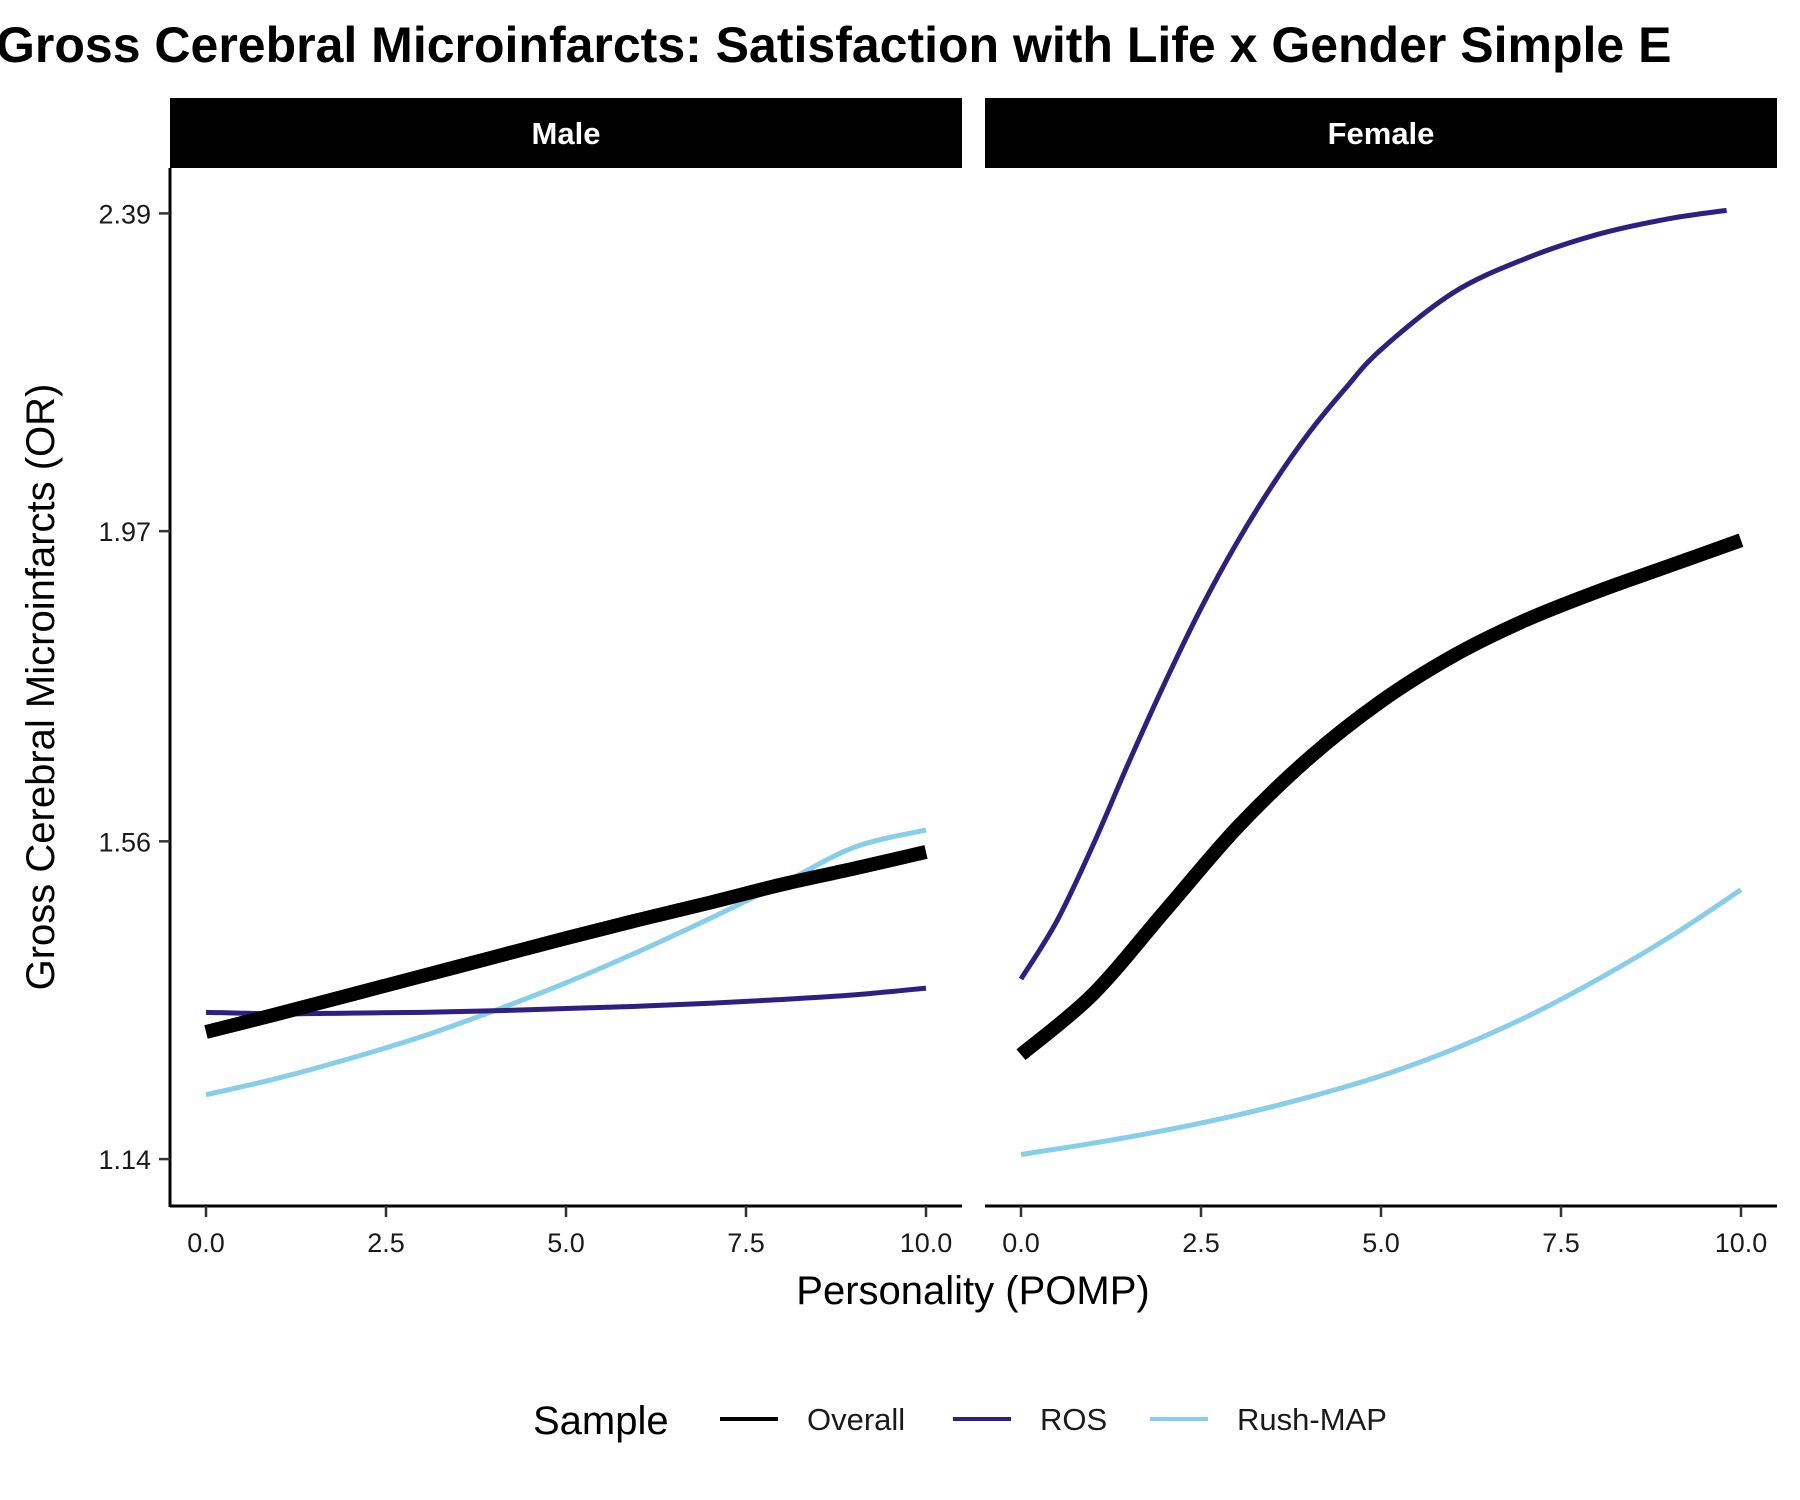 Image resolution: width=1800 pixels, height=1500 pixels. Describe the element at coordinates (566, 942) in the screenshot. I see `series-line-male-overall` at that location.